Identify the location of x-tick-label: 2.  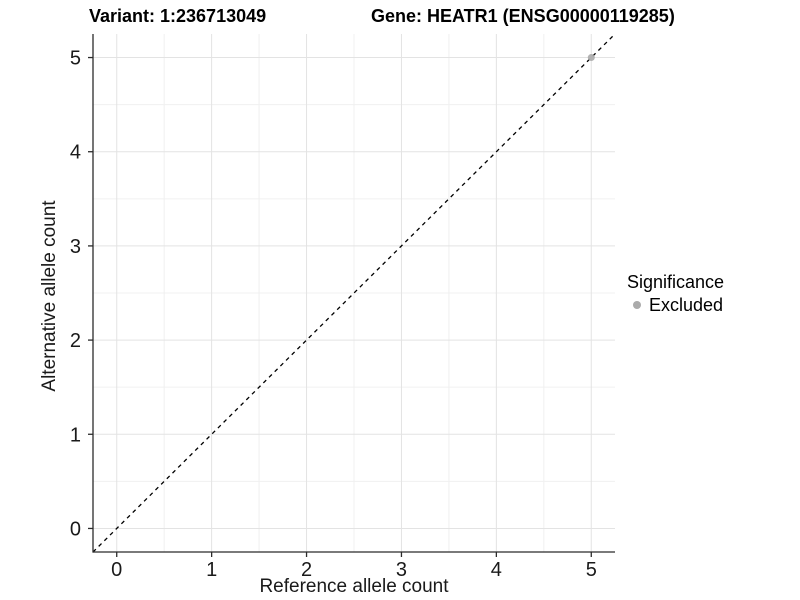
(306, 570).